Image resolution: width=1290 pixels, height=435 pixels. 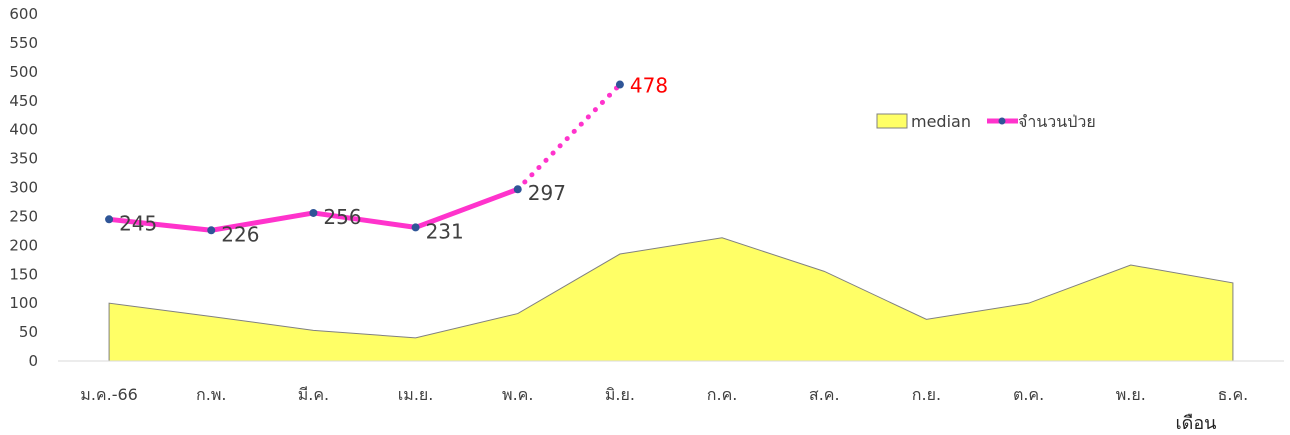 I want to click on y-tick-label: 300, so click(x=23, y=188).